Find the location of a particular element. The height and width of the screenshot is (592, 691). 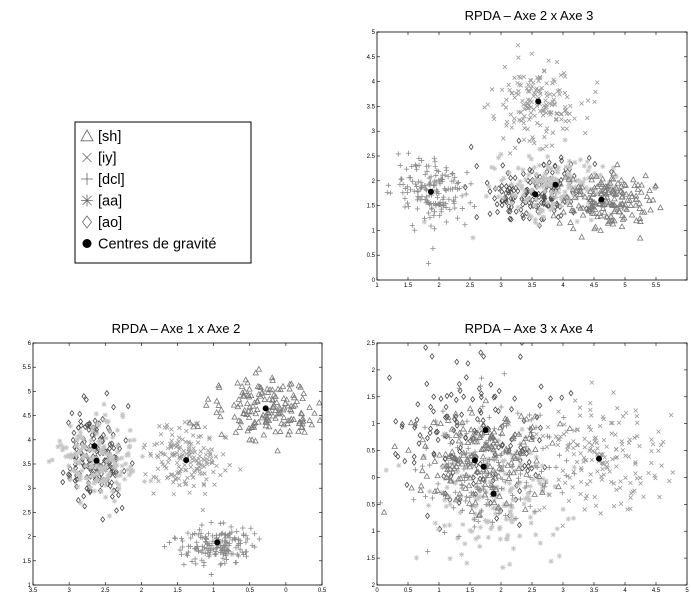

y-tick-label: 4 is located at coordinates (374, 83).